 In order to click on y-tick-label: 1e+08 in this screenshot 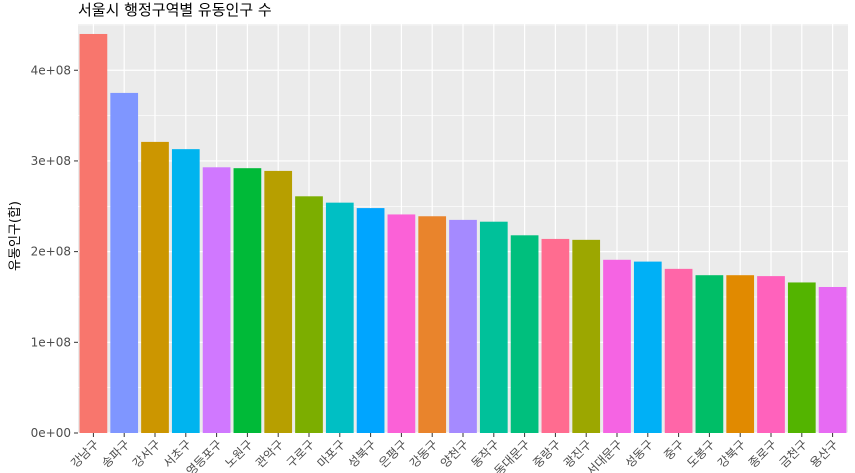, I will do `click(51, 342)`.